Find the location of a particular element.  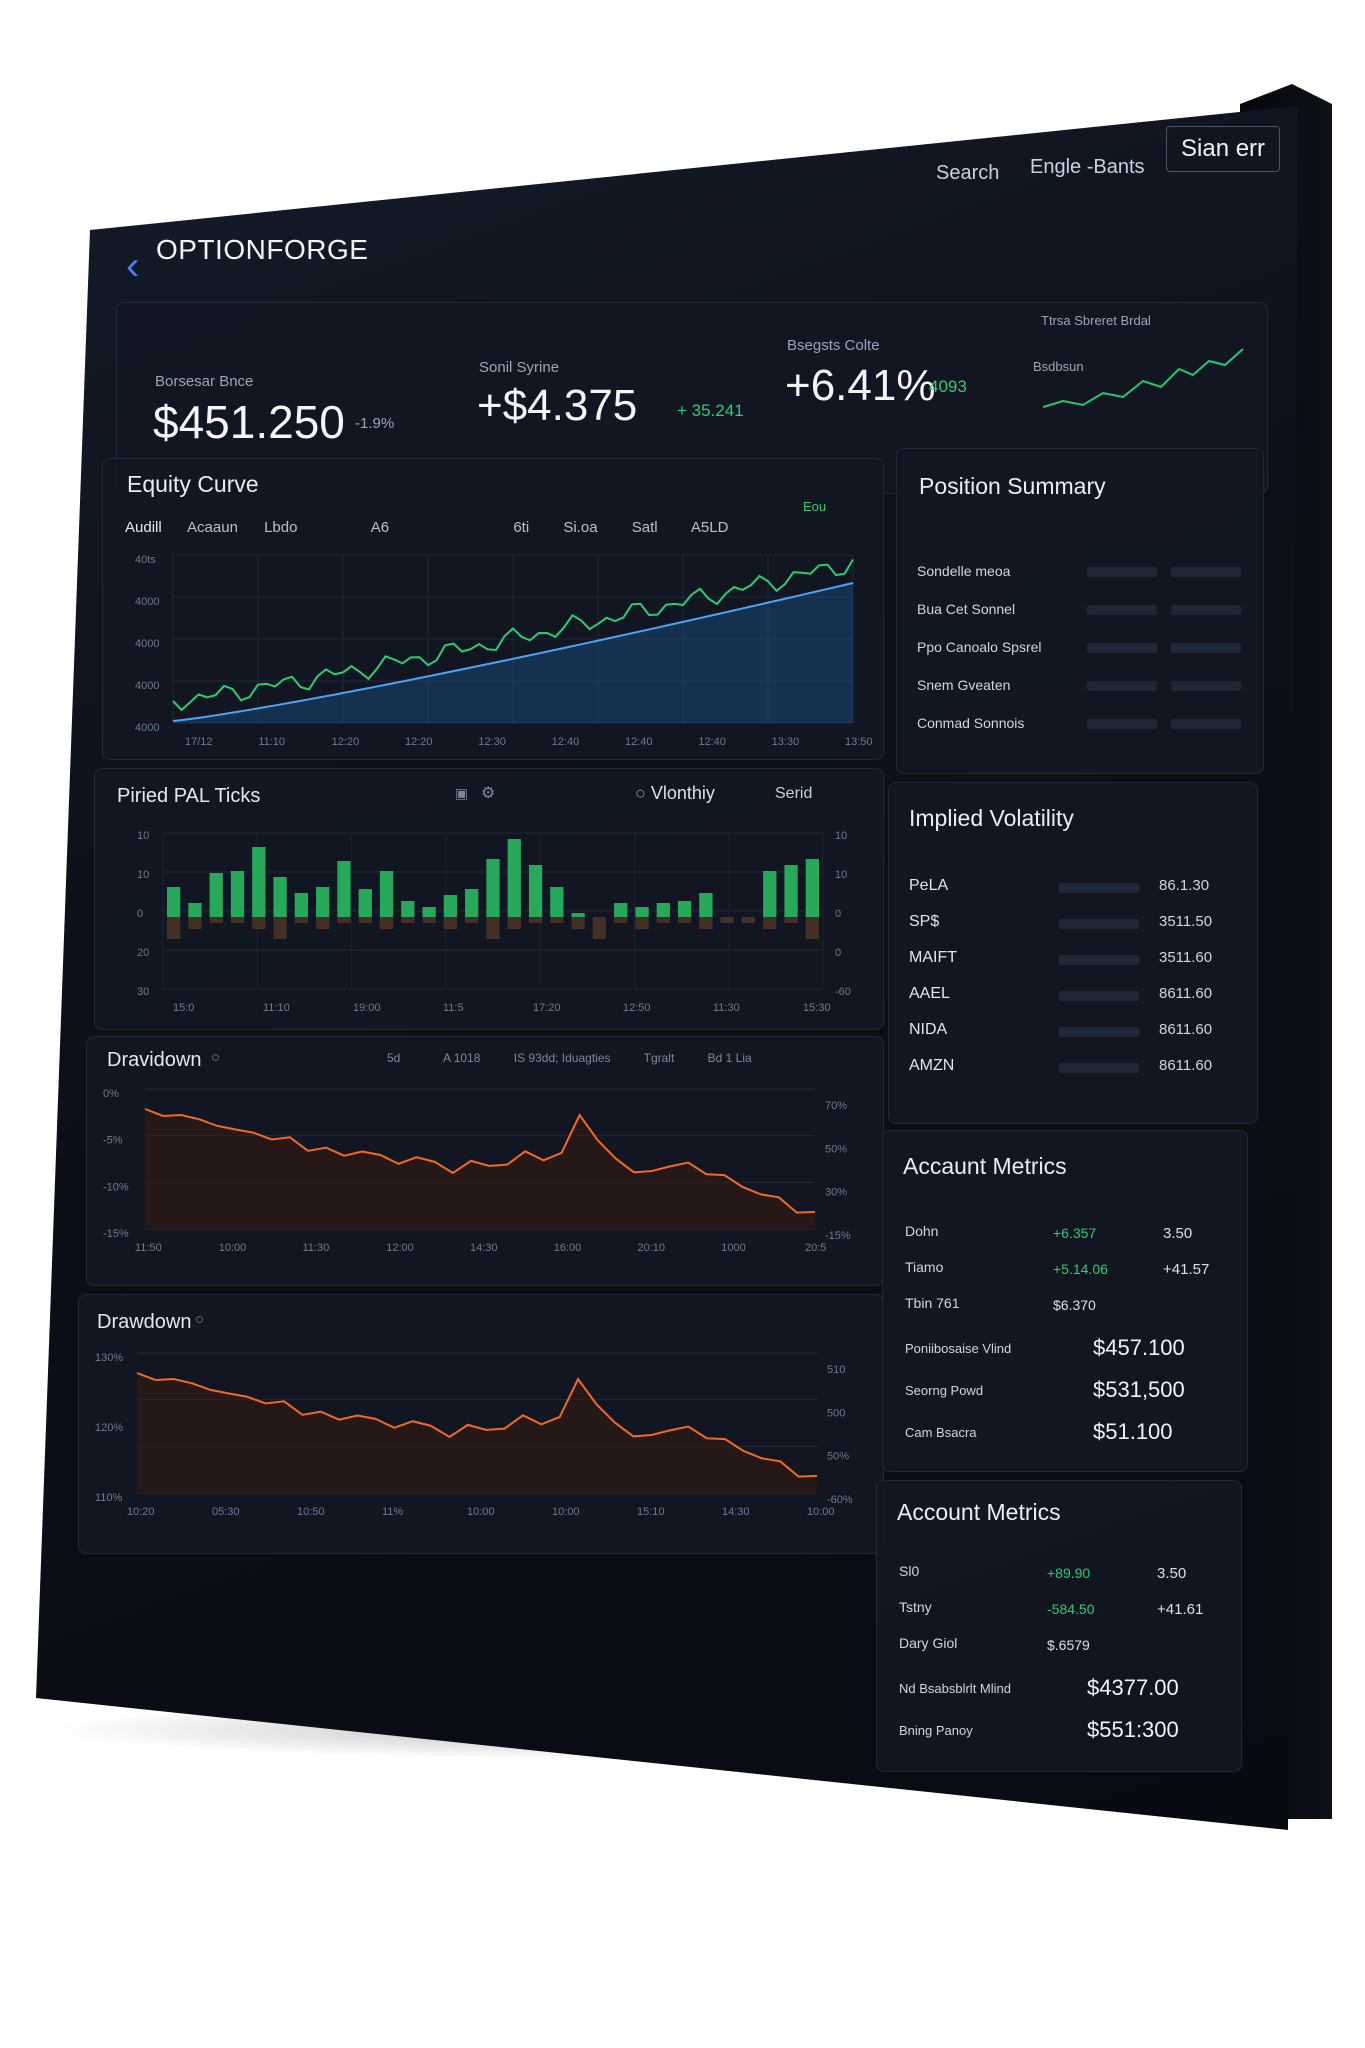

position-row: Conmad Sonnois is located at coordinates (1080, 726).